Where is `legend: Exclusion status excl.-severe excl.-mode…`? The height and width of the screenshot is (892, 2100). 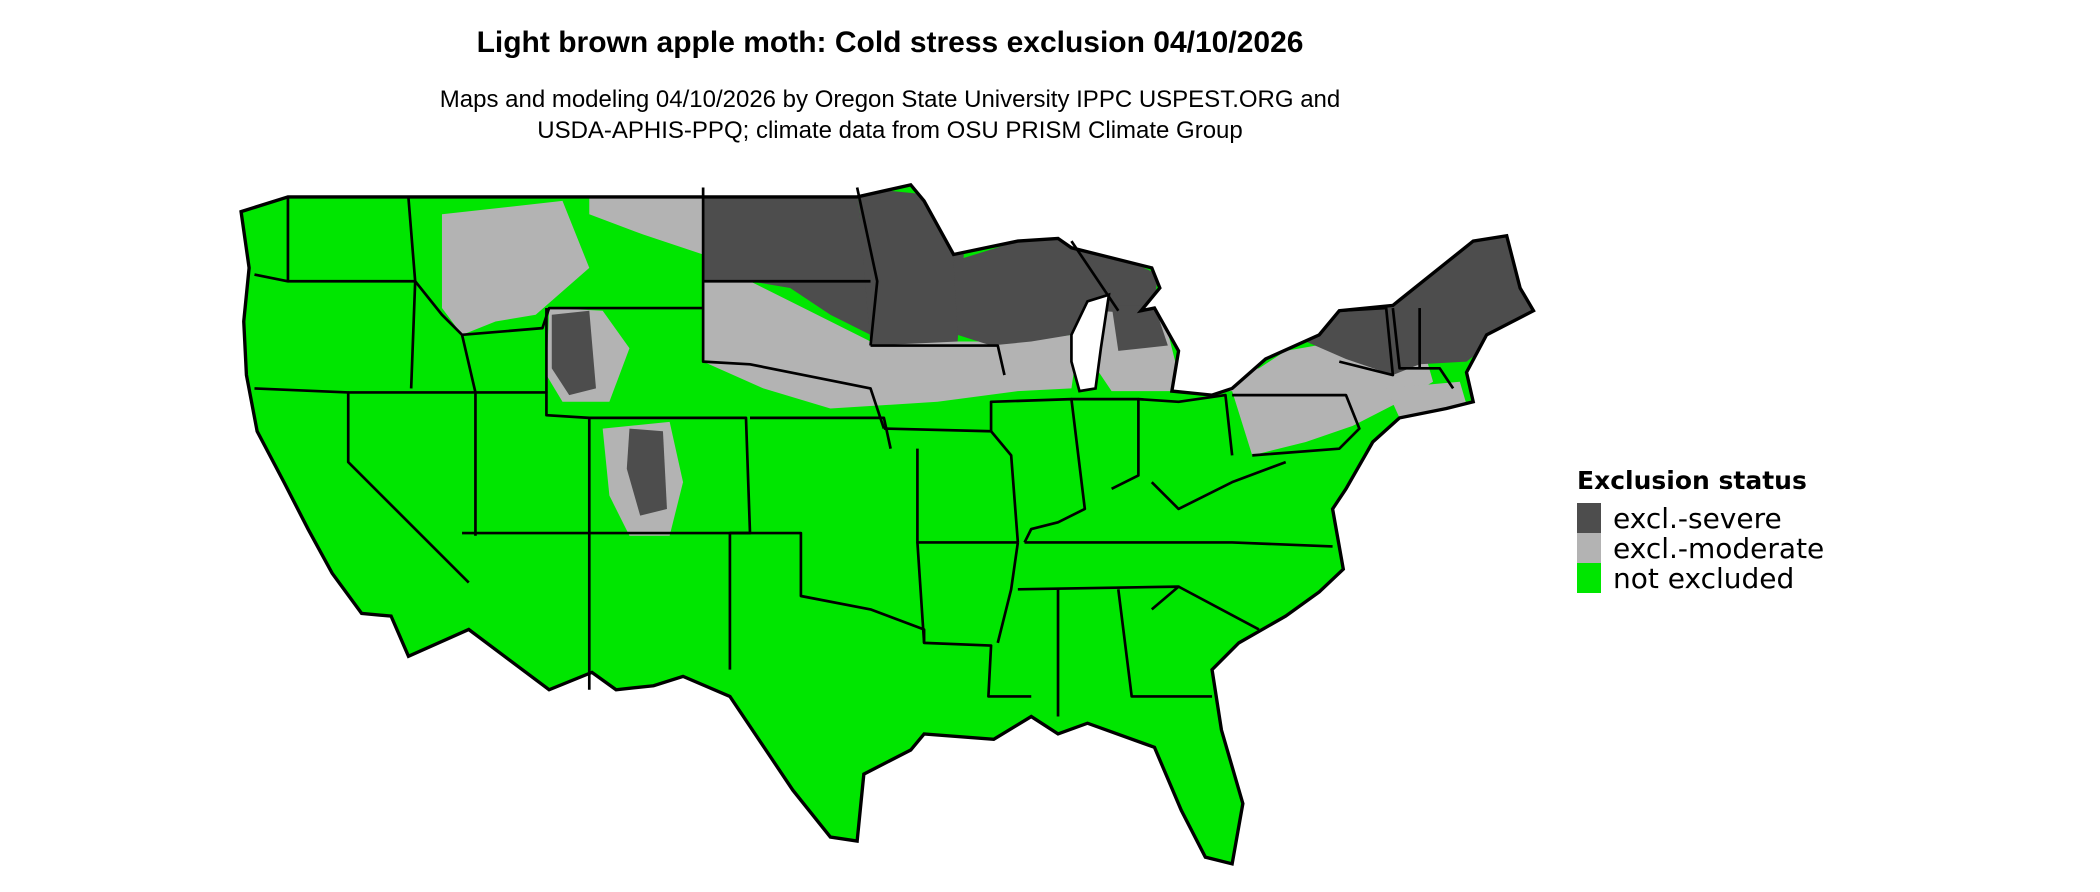 legend: Exclusion status excl.-severe excl.-mode… is located at coordinates (1701, 530).